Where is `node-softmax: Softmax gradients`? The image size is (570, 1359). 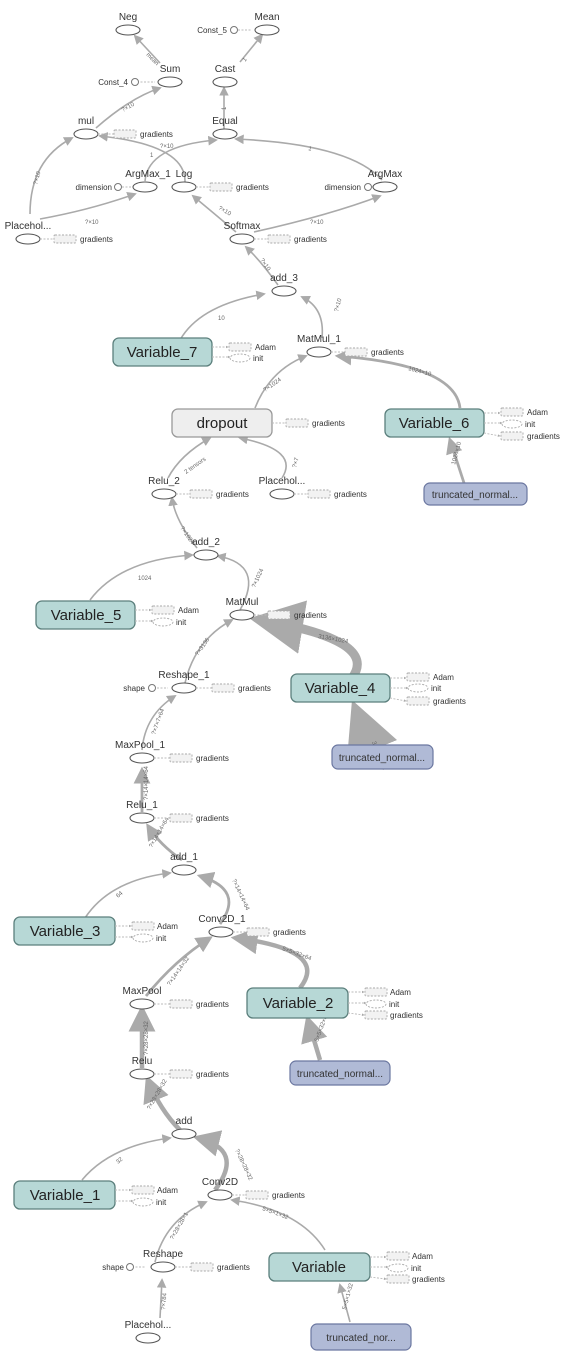 node-softmax: Softmax gradients is located at coordinates (275, 233).